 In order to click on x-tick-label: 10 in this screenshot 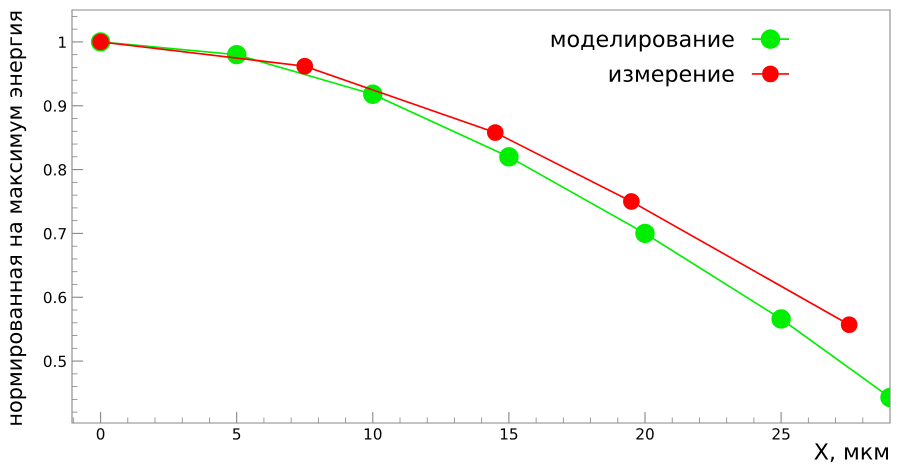, I will do `click(373, 434)`.